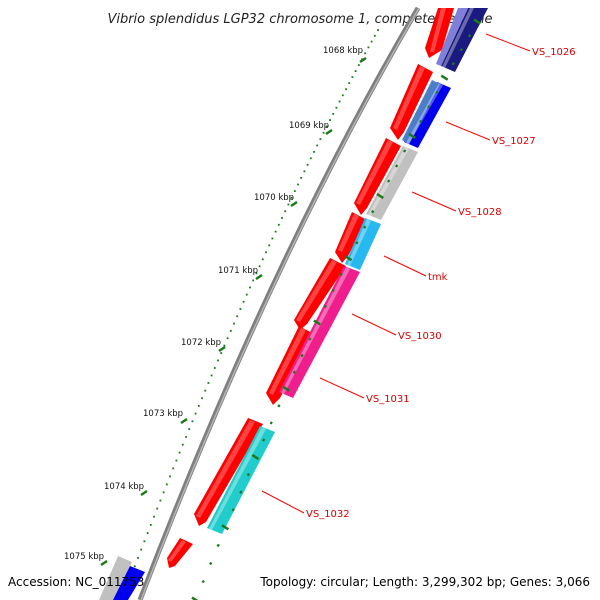 The width and height of the screenshot is (600, 600). I want to click on feature-gray, so click(392, 183).